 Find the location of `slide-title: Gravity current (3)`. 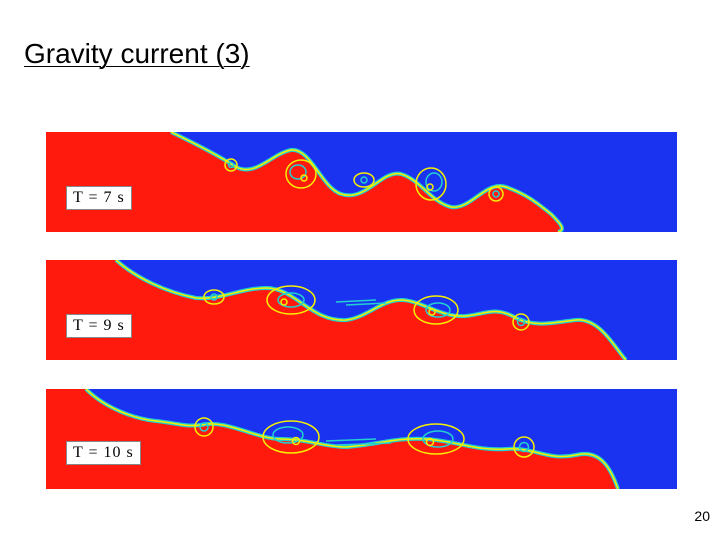

slide-title: Gravity current (3) is located at coordinates (137, 53).